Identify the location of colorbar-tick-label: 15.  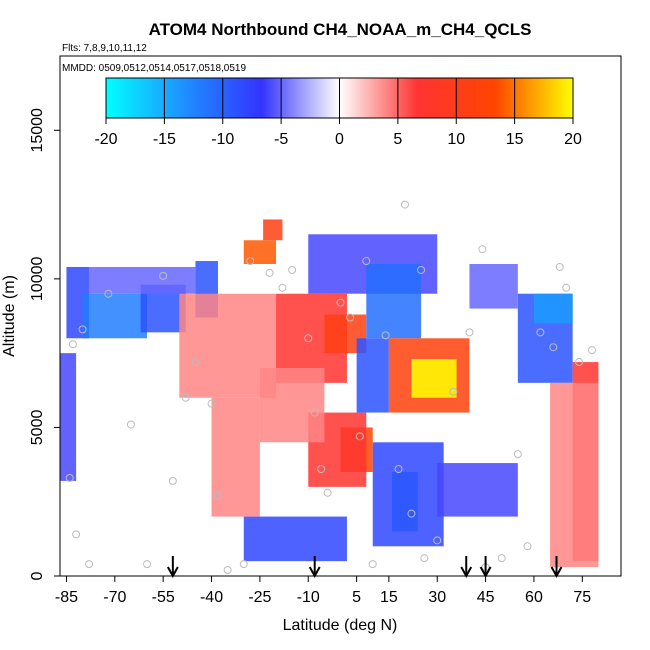
(515, 139).